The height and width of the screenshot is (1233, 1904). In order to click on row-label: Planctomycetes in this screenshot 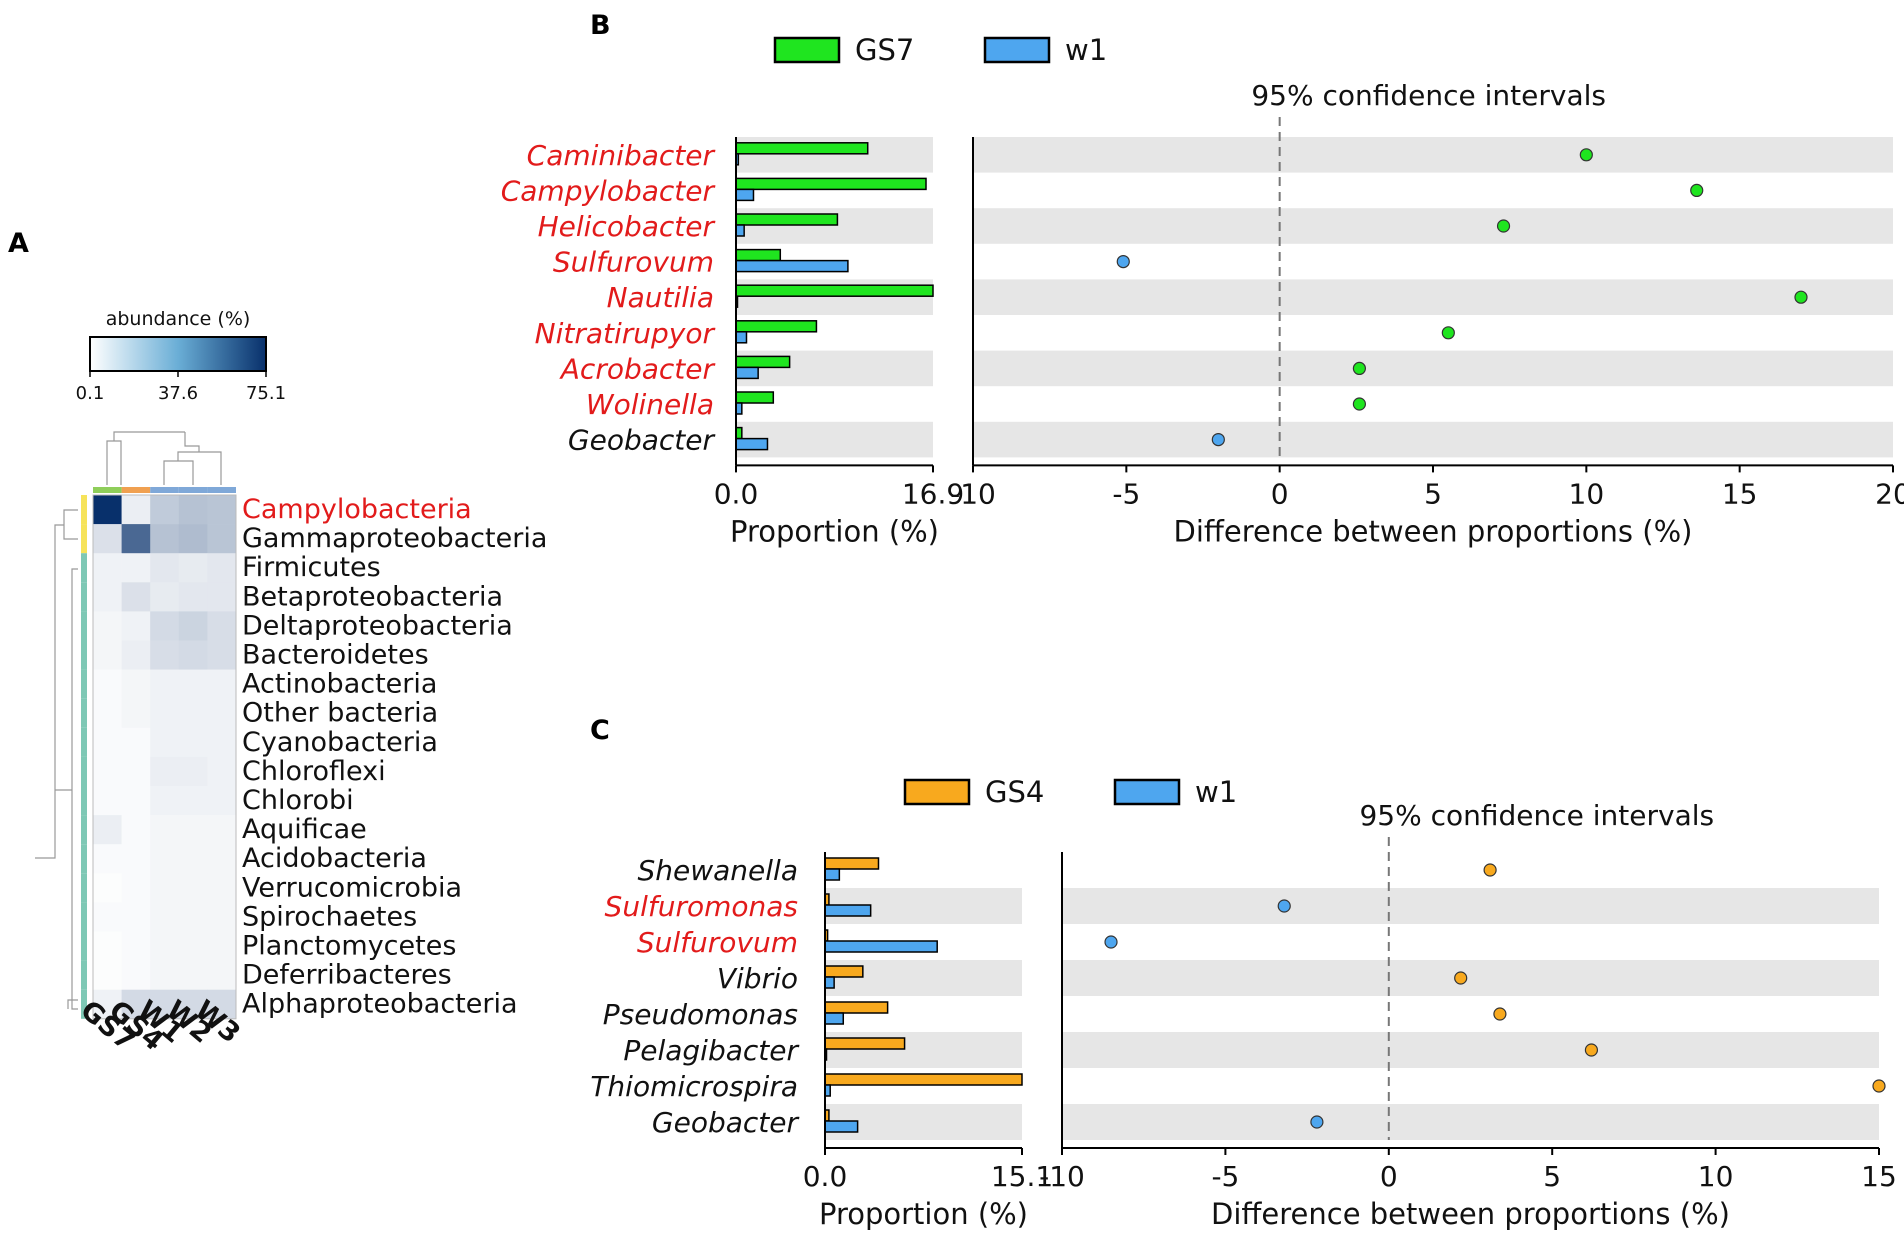, I will do `click(349, 946)`.